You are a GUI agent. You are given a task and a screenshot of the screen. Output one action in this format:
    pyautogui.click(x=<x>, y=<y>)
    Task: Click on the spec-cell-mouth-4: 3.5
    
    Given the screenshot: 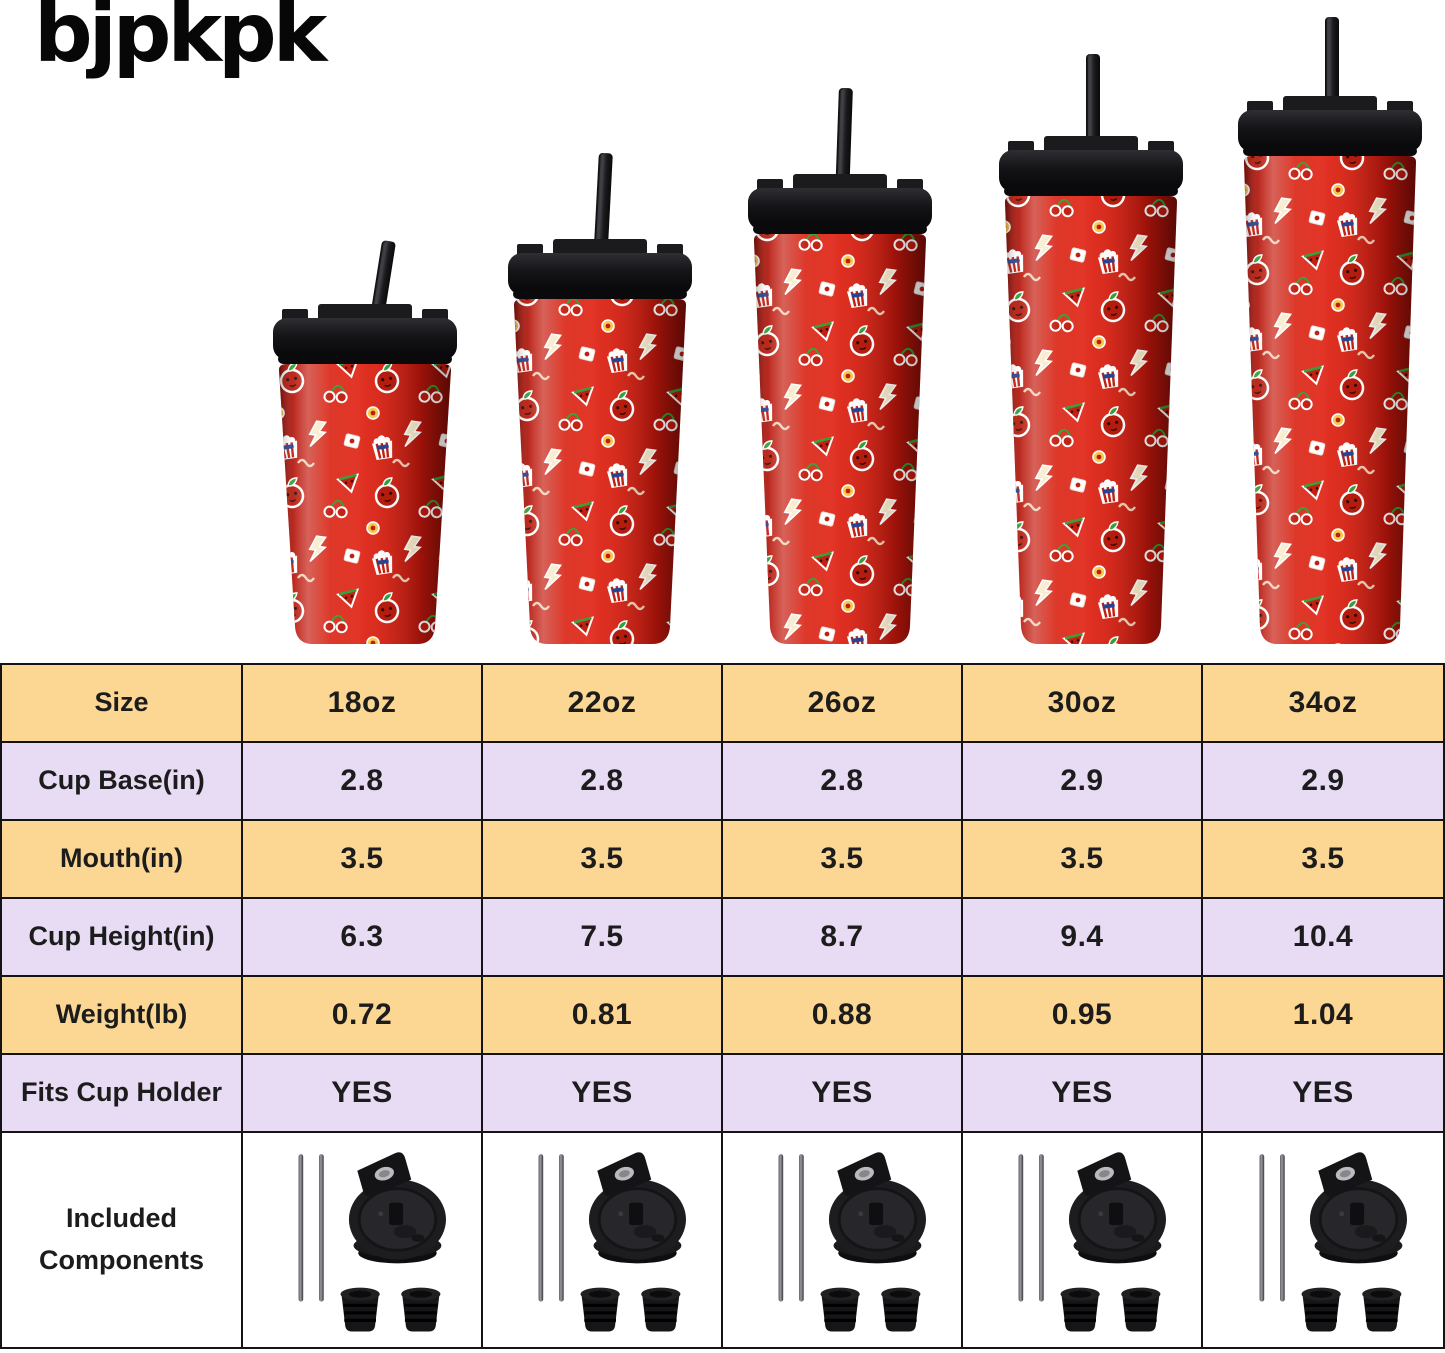 What is the action you would take?
    pyautogui.click(x=1323, y=860)
    